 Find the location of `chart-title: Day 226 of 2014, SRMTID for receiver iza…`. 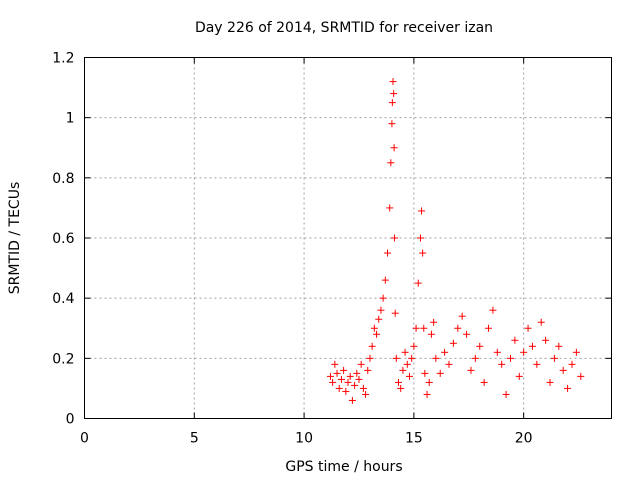

chart-title: Day 226 of 2014, SRMTID for receiver iza… is located at coordinates (344, 28).